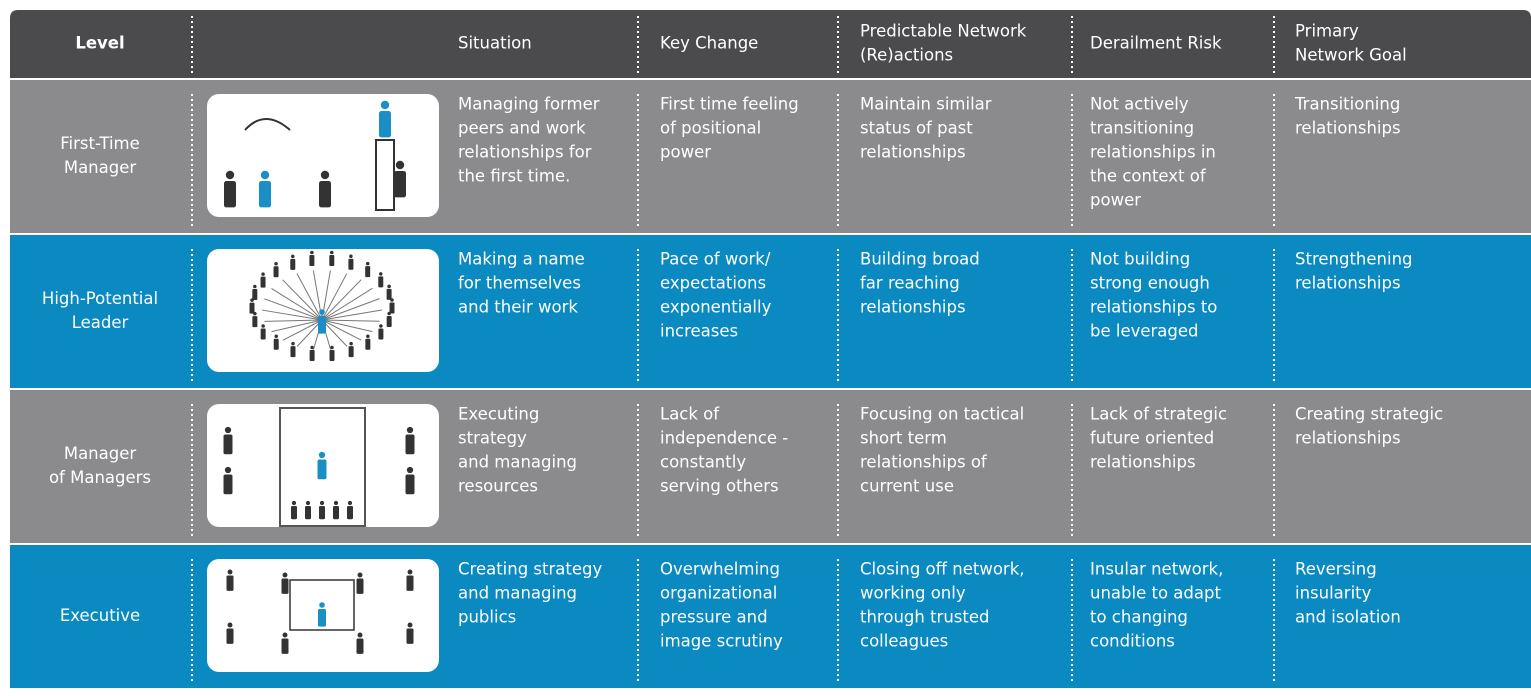 This screenshot has width=1531, height=696. What do you see at coordinates (1139, 617) in the screenshot?
I see `cell-text: to changing` at bounding box center [1139, 617].